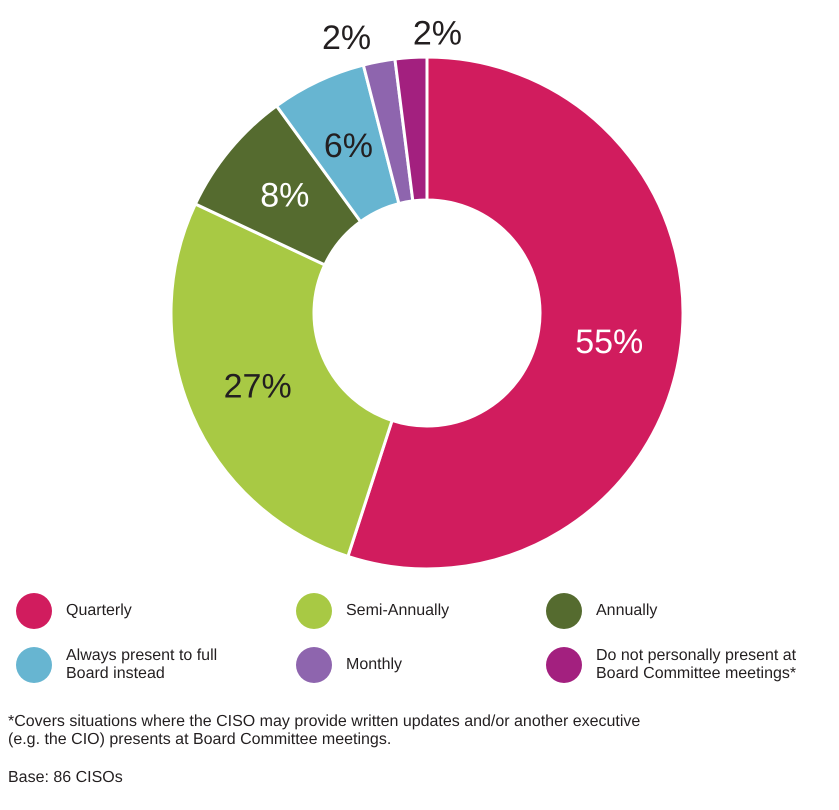  What do you see at coordinates (99, 611) in the screenshot?
I see `legend-label: Quarterly` at bounding box center [99, 611].